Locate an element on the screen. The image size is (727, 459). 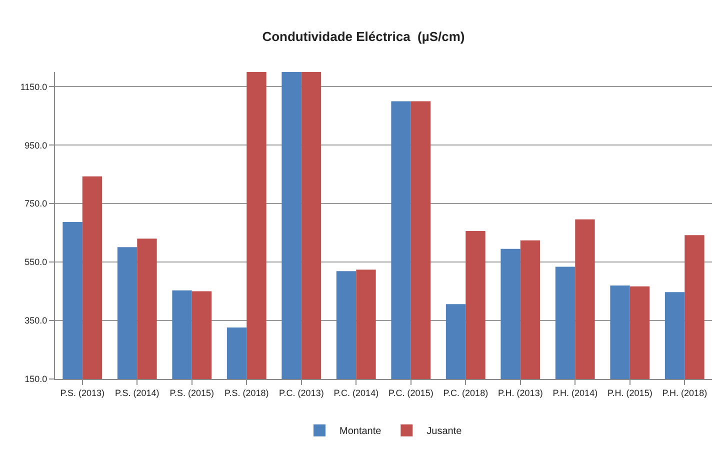
x-tick-label: P.S. (2015) is located at coordinates (192, 393).